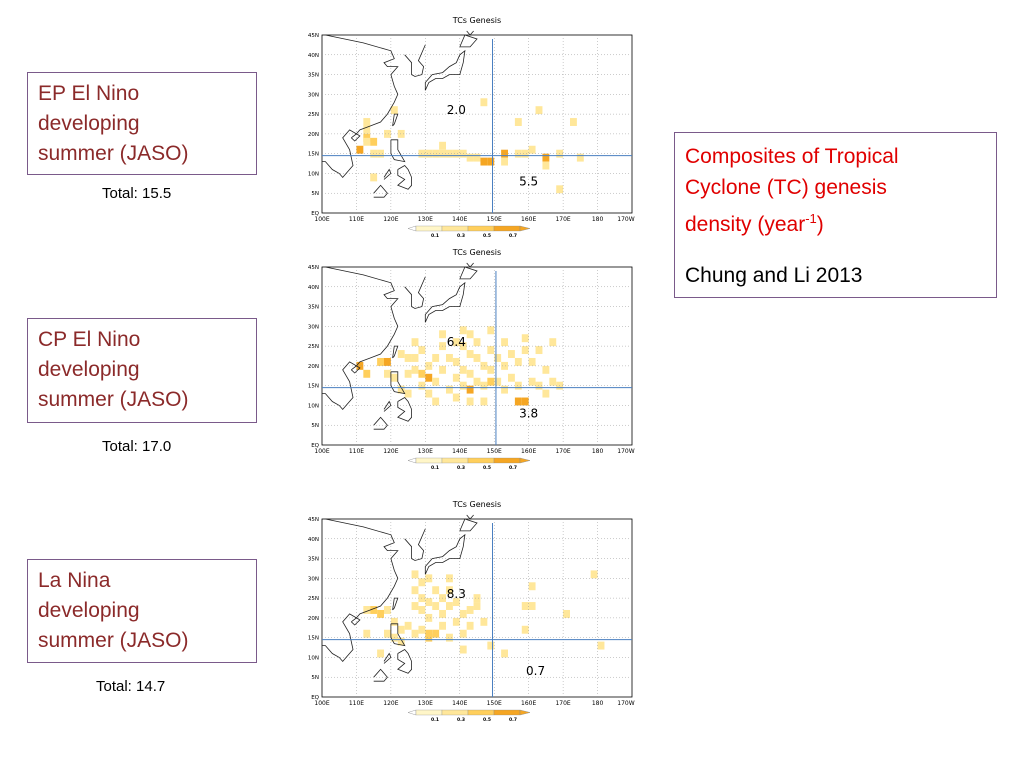  I want to click on panel-label-cp: CP El Nino developing summer (JASO), so click(113, 370).